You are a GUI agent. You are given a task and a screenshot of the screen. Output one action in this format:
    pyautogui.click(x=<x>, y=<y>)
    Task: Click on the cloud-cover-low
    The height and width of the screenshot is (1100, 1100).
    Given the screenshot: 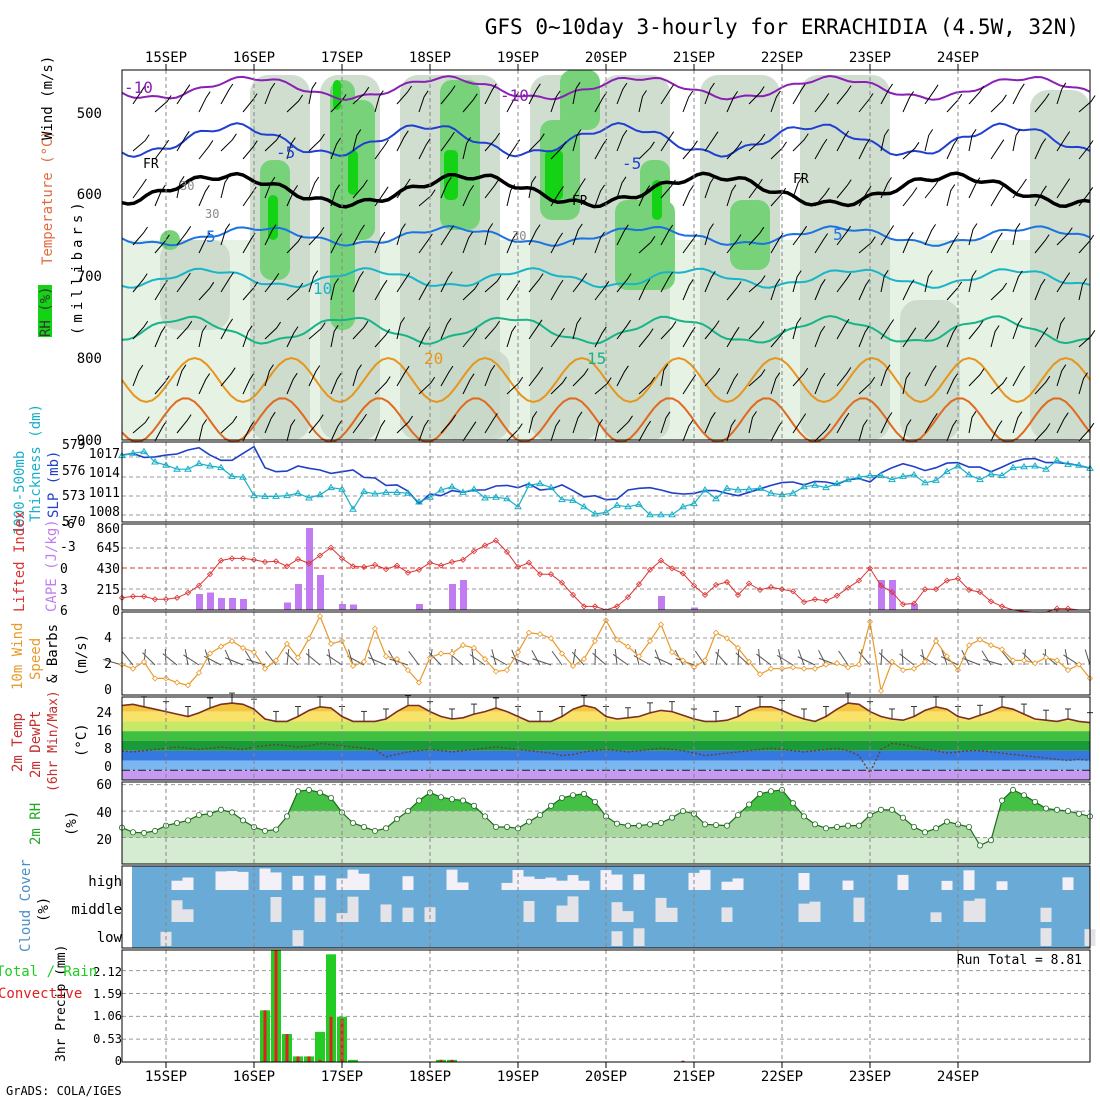 What is the action you would take?
    pyautogui.click(x=1046, y=937)
    